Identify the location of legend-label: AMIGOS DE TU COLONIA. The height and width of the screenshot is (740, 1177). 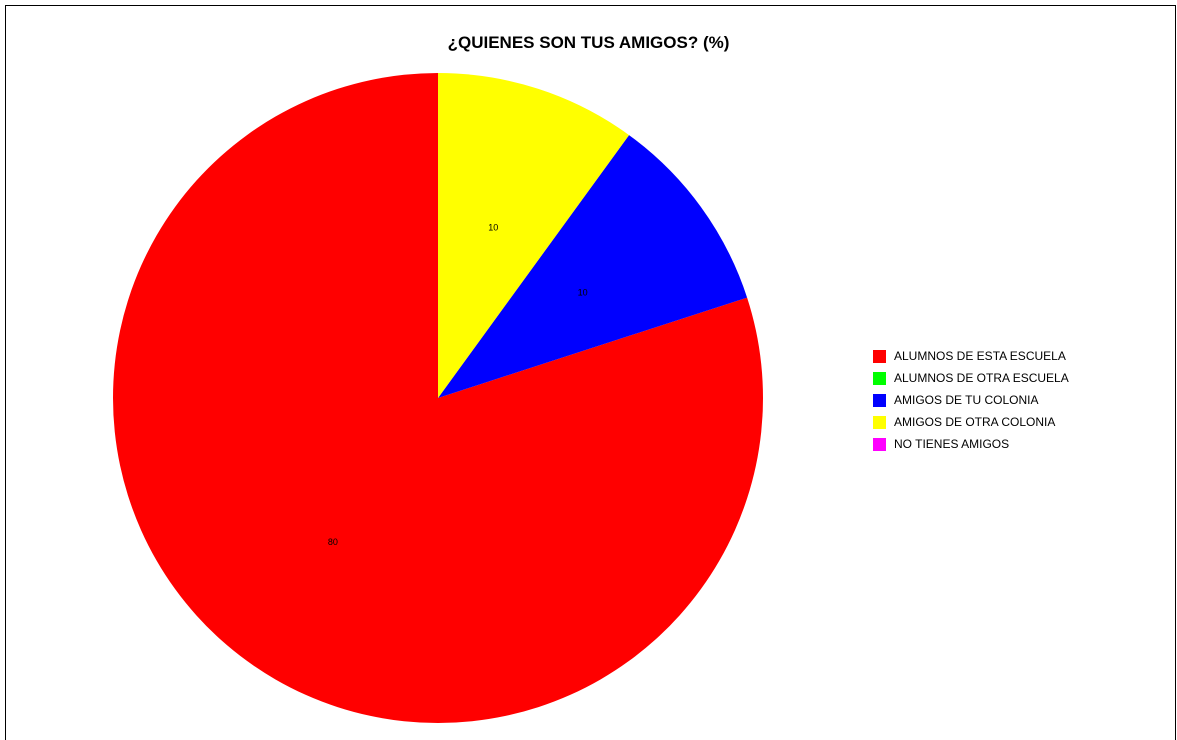
(966, 400).